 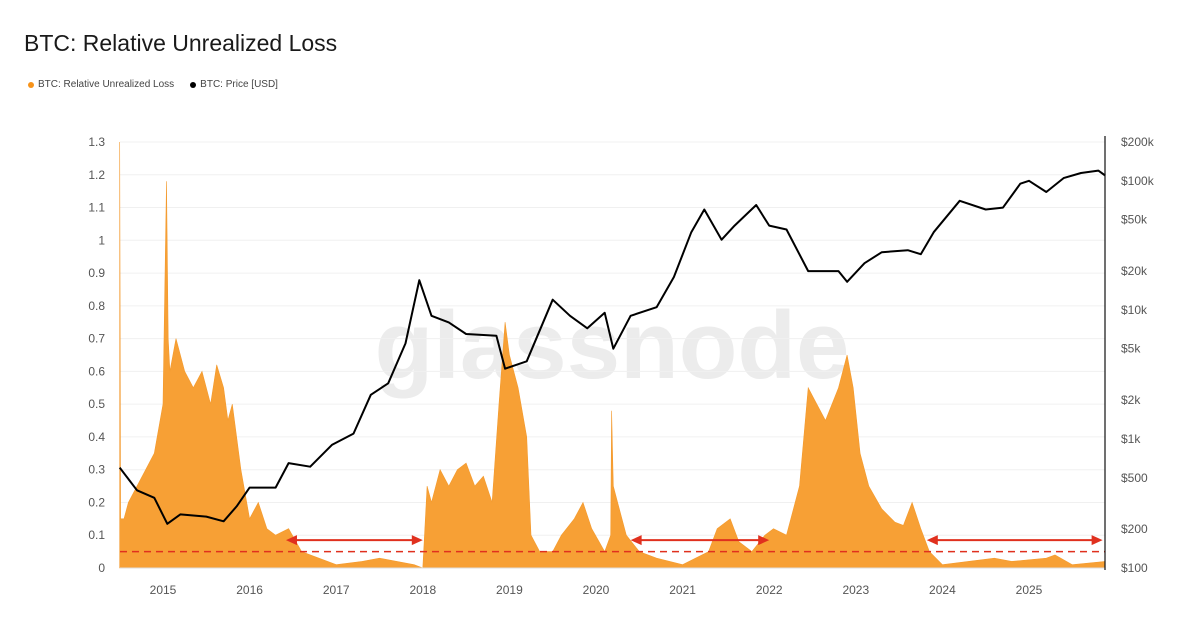 What do you see at coordinates (1131, 349) in the screenshot?
I see `y-right-tick-label: $5k` at bounding box center [1131, 349].